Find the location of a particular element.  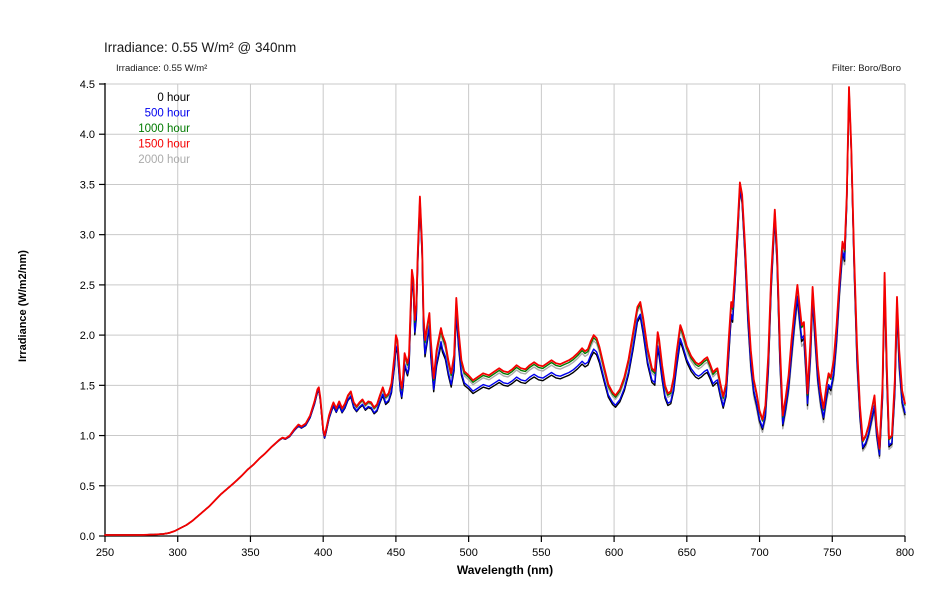

y-tick-label: 1.0 is located at coordinates (87, 437).